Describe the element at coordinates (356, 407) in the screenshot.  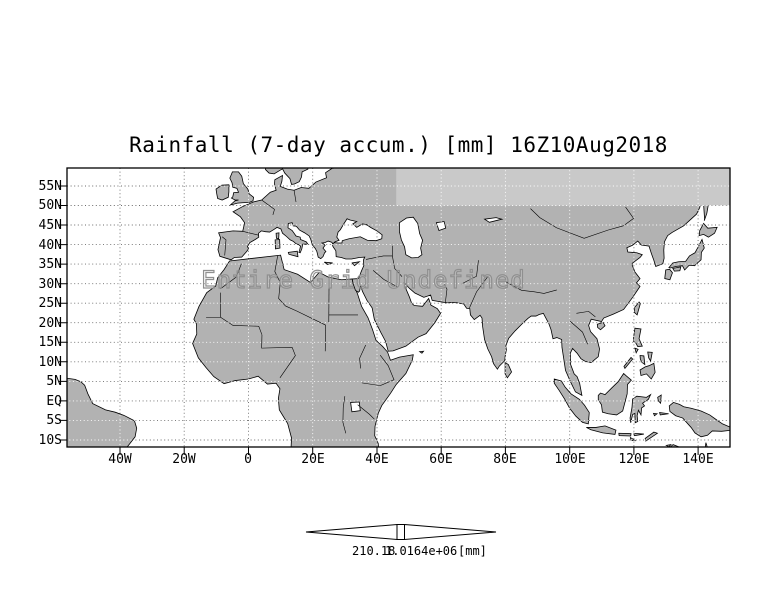
I see `lake-victoria` at that location.